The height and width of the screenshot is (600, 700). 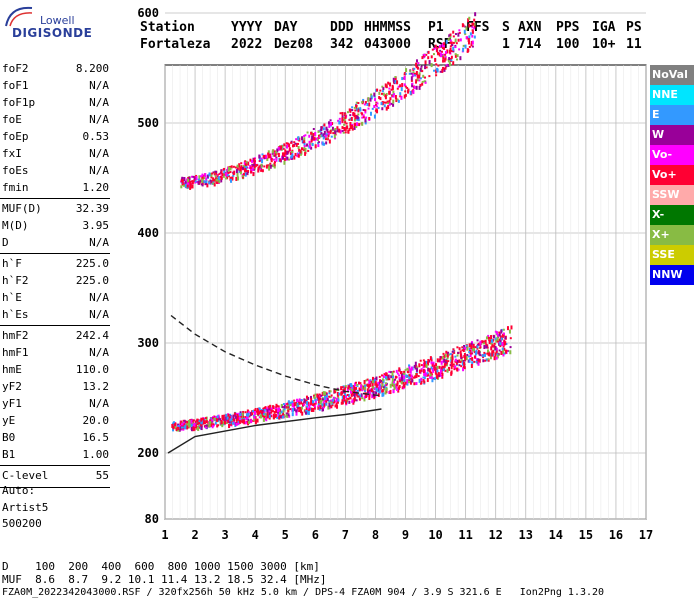 What do you see at coordinates (55, 253) in the screenshot?
I see `param-separator` at bounding box center [55, 253].